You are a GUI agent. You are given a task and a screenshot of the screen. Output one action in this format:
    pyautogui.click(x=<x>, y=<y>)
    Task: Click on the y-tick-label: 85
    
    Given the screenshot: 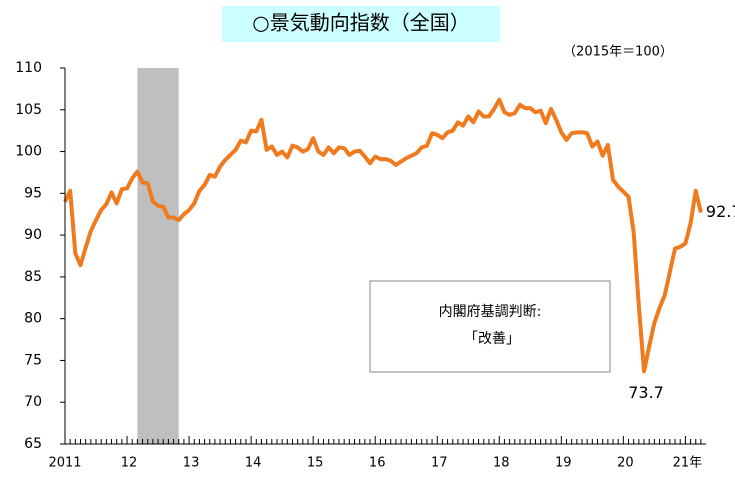 What is the action you would take?
    pyautogui.click(x=33, y=277)
    